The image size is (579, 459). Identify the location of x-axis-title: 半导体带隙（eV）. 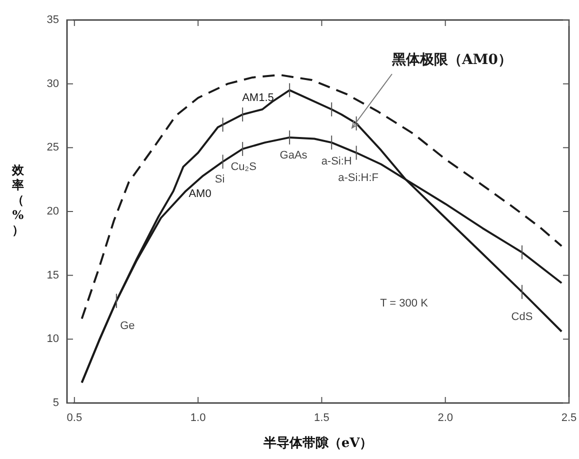
(317, 443).